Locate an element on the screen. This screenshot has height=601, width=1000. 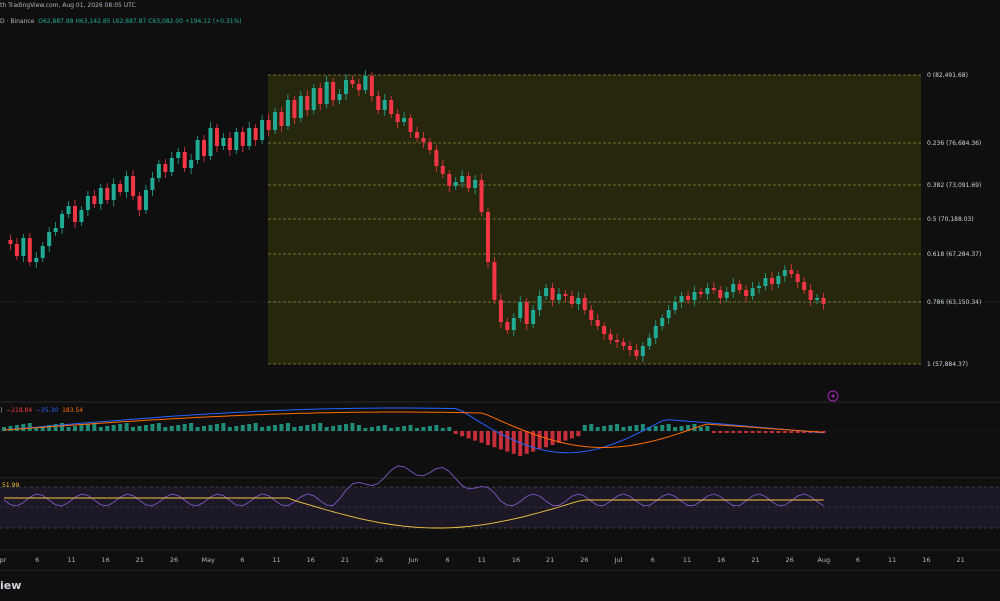
time-axis-label: 11 is located at coordinates (482, 560).